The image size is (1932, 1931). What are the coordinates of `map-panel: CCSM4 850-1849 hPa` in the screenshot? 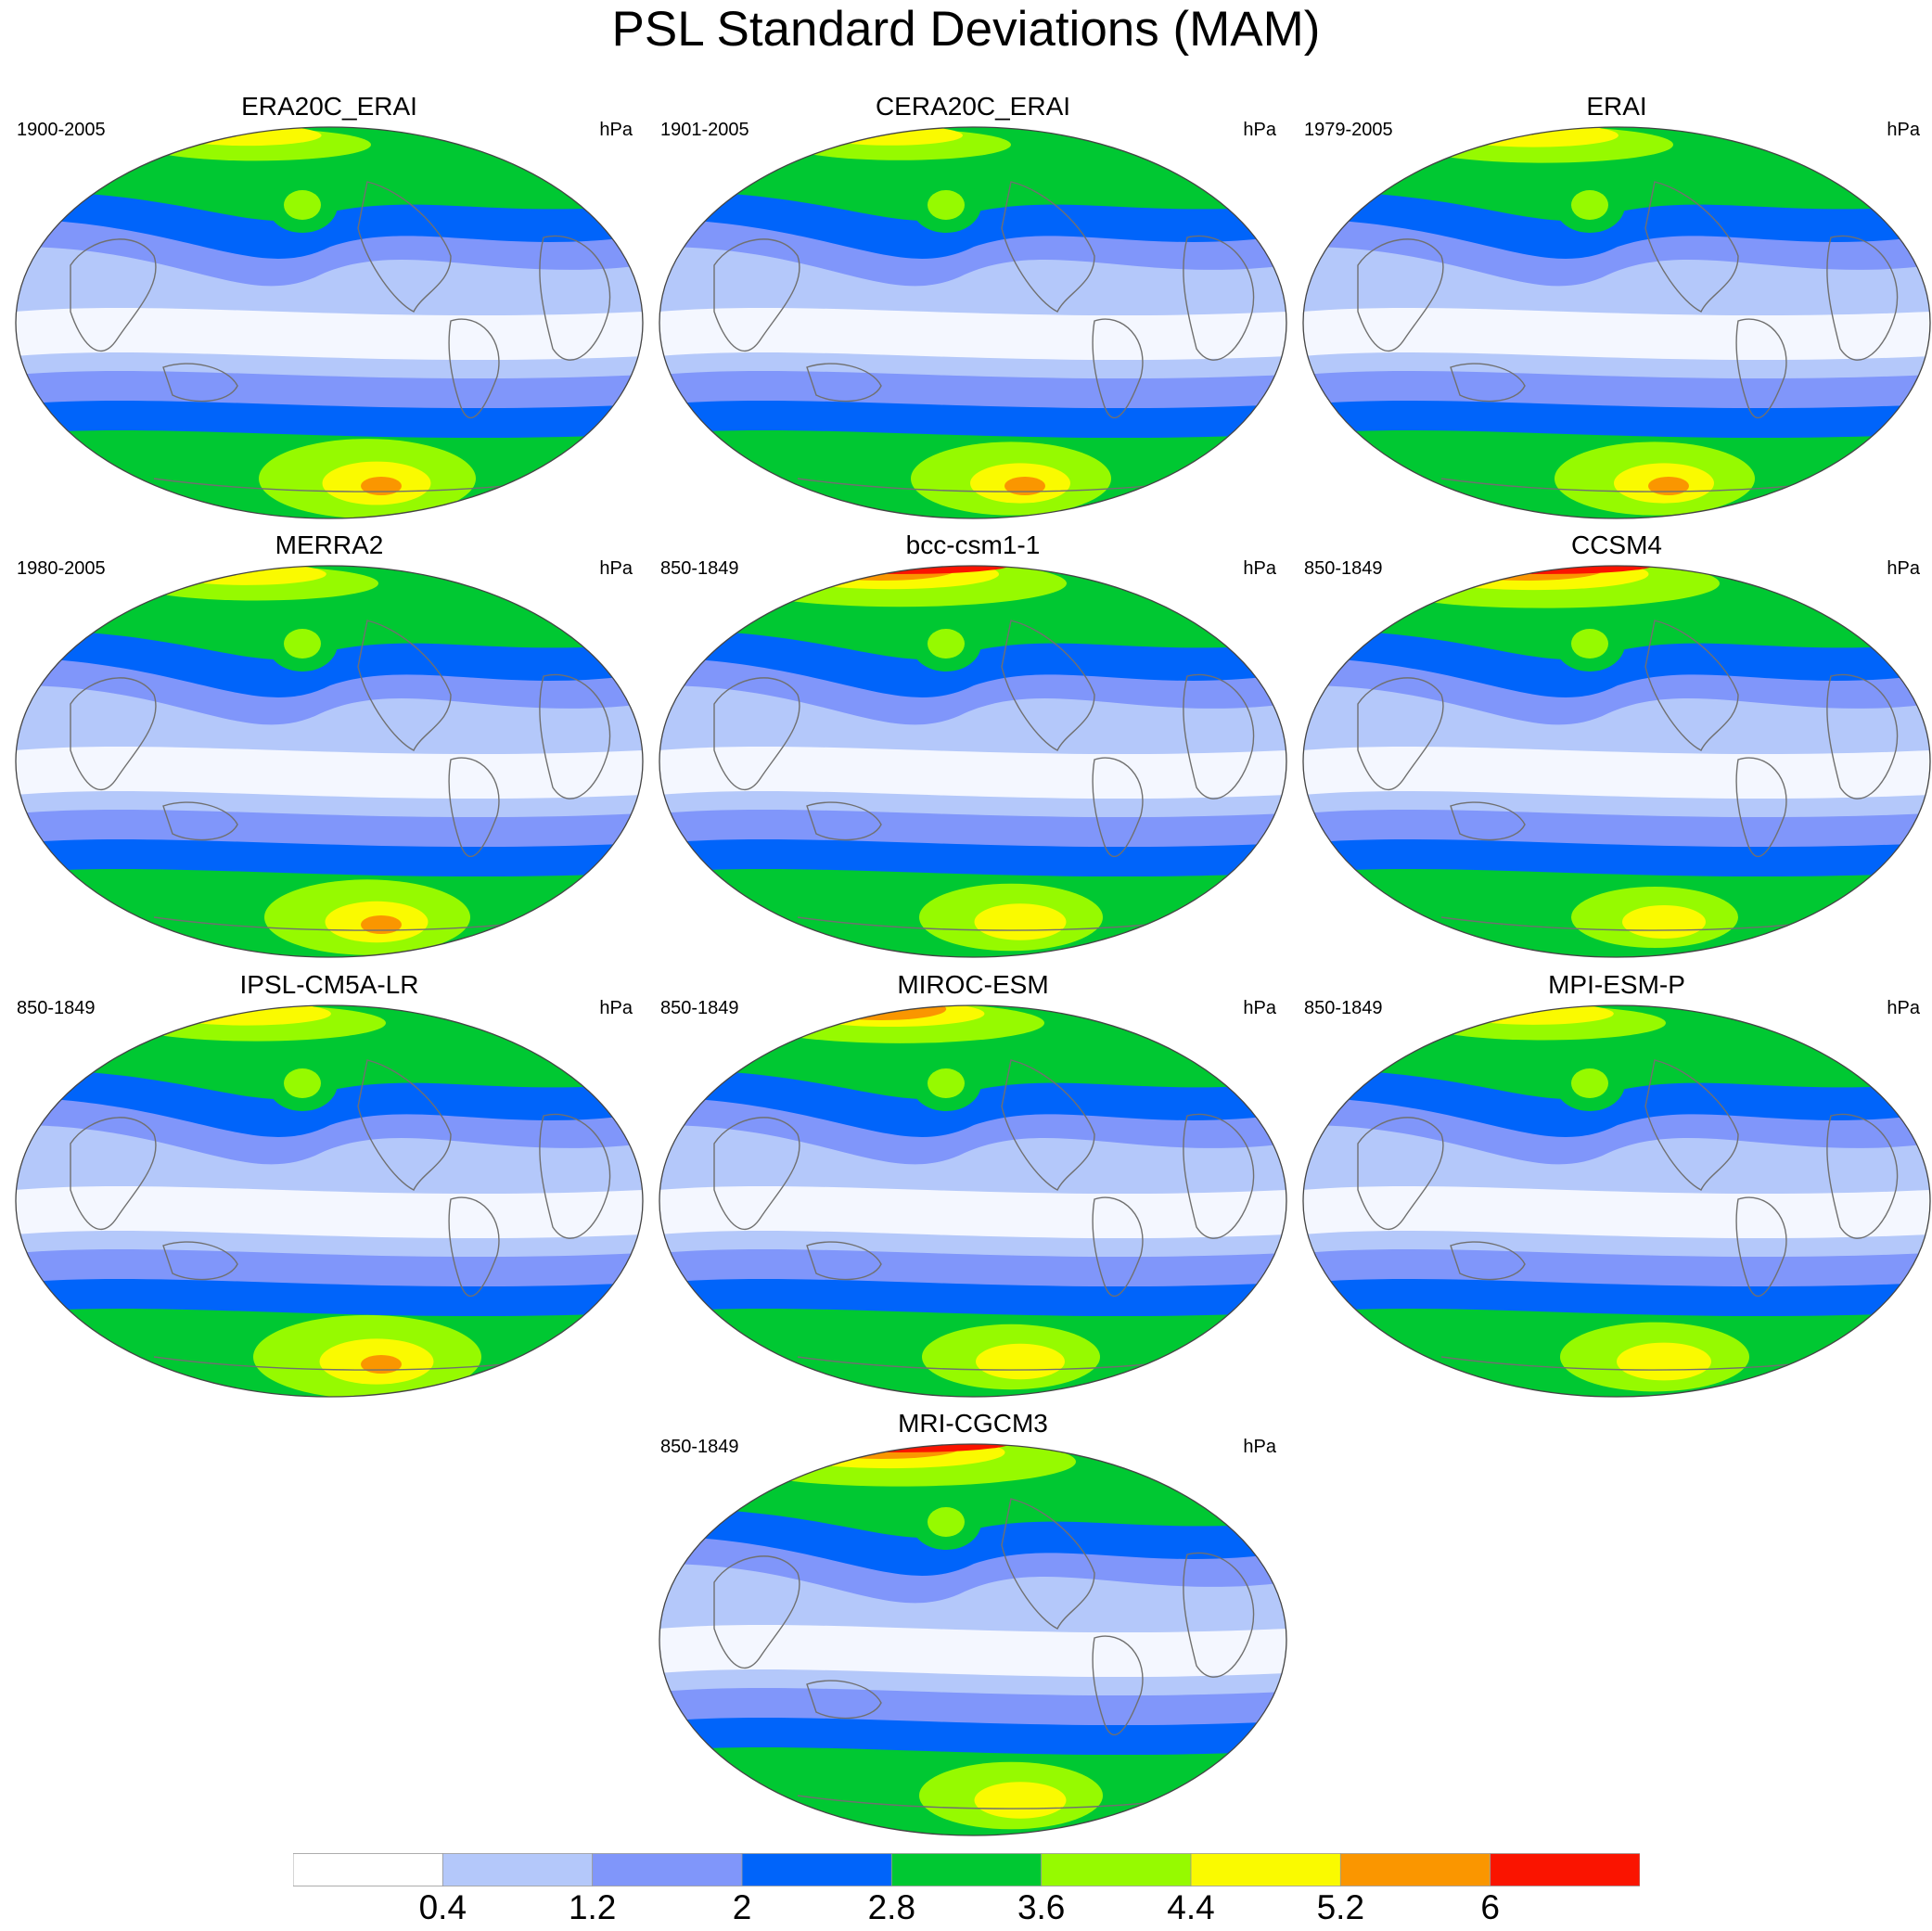 It's located at (1613, 750).